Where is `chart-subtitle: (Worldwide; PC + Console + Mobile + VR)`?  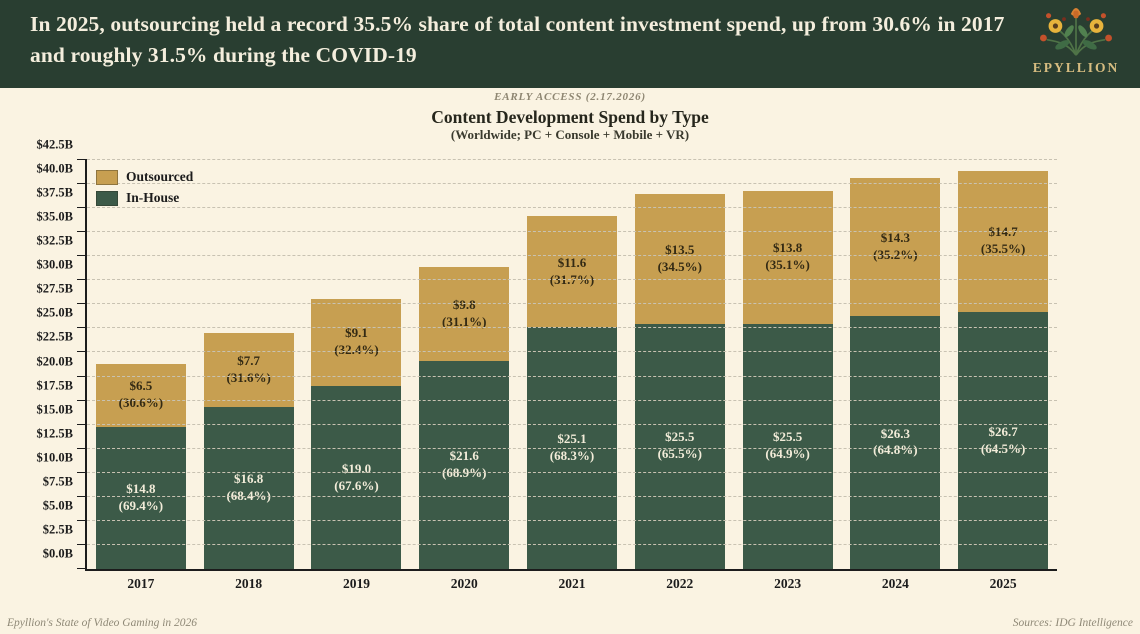
chart-subtitle: (Worldwide; PC + Console + Mobile + VR) is located at coordinates (570, 134).